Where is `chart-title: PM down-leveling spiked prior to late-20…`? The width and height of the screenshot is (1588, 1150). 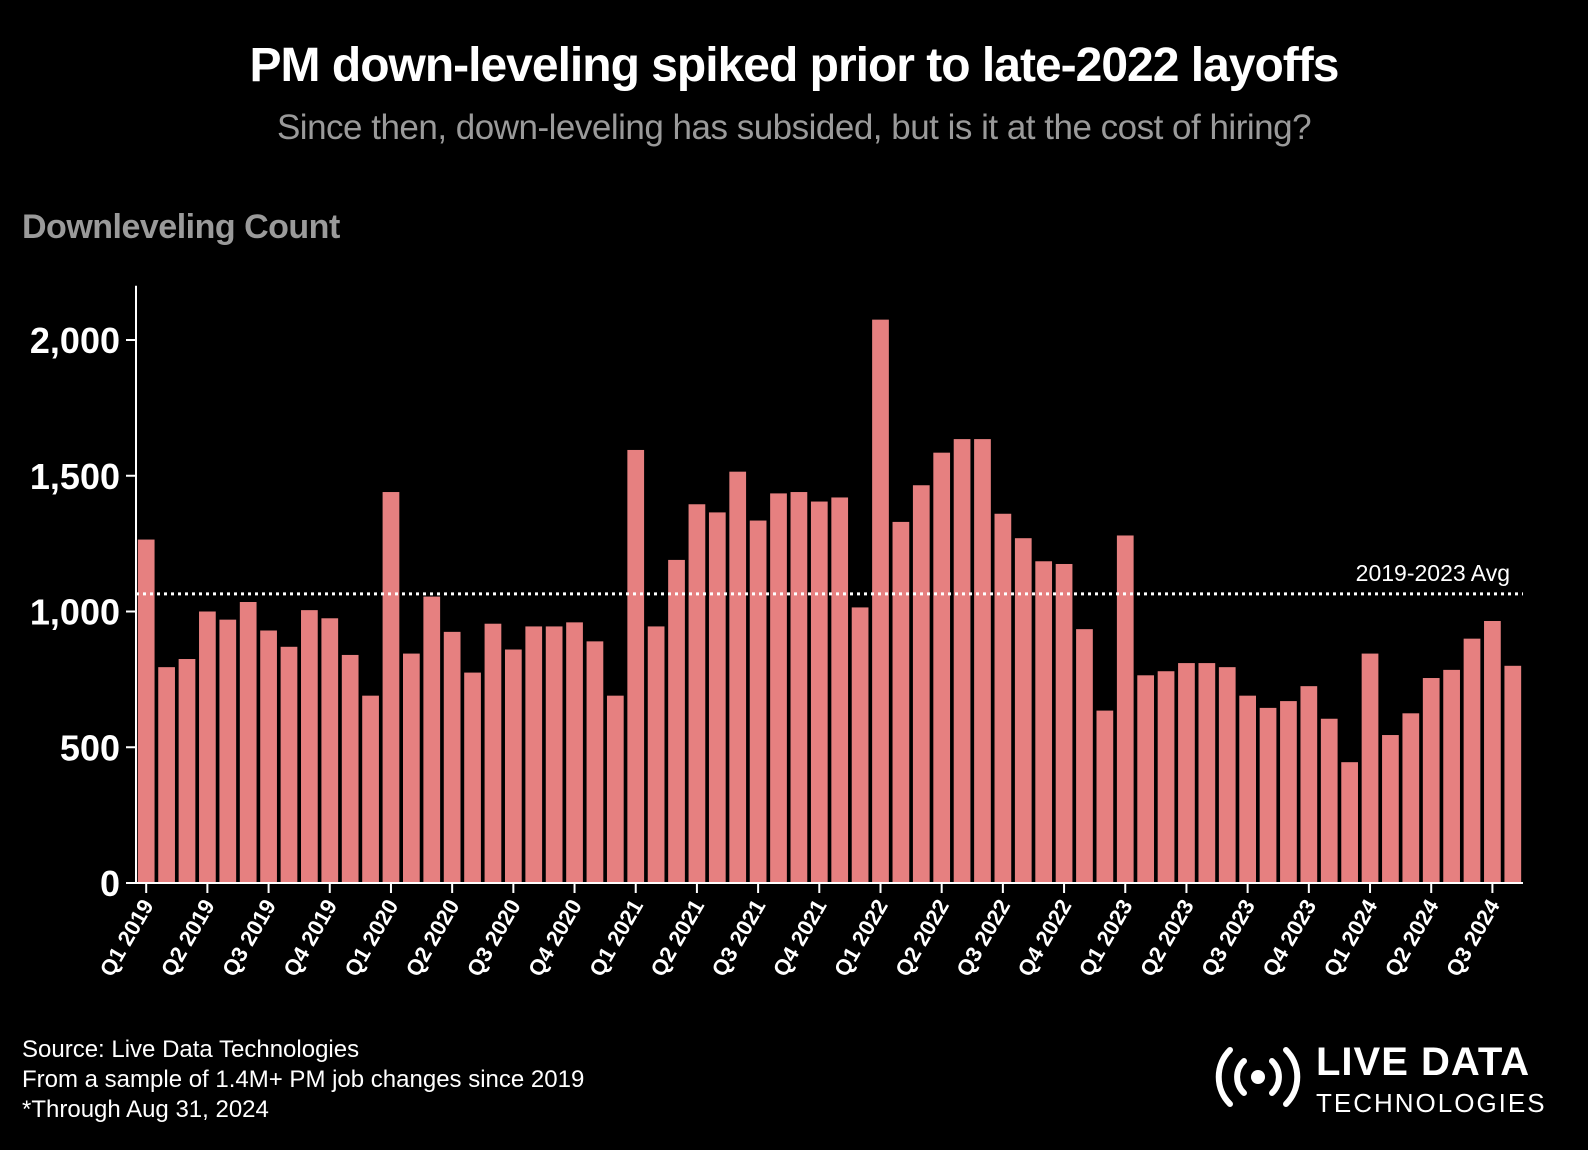 chart-title: PM down-leveling spiked prior to late-20… is located at coordinates (794, 65).